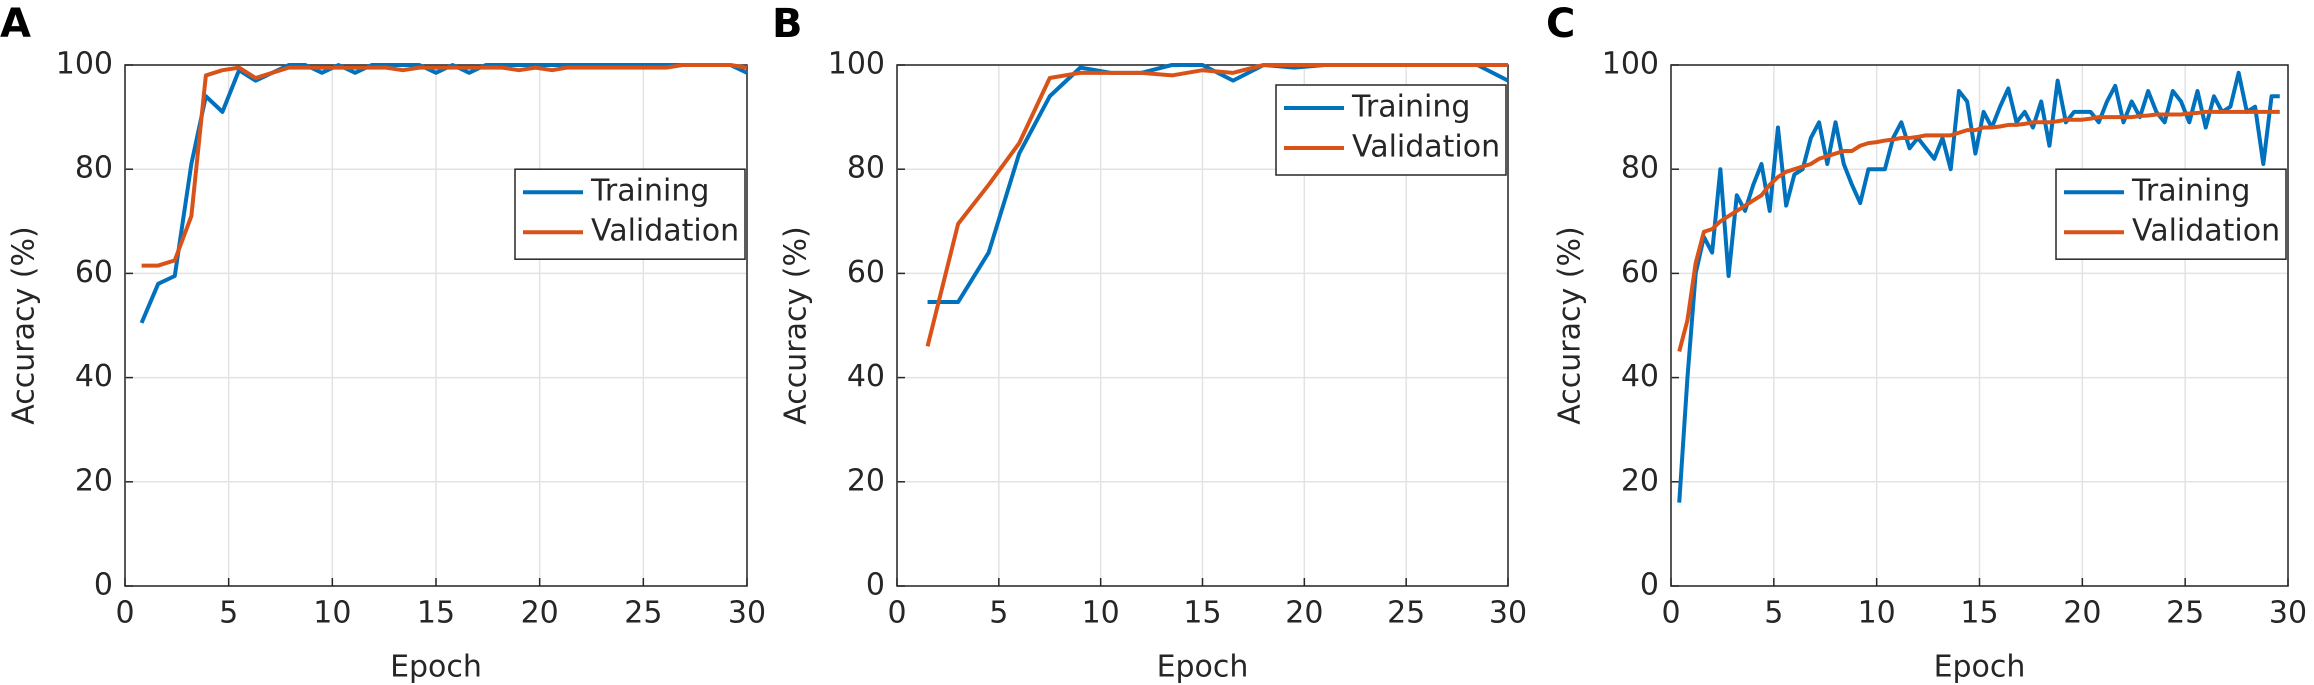 The width and height of the screenshot is (2314, 685). Describe the element at coordinates (1560, 24) in the screenshot. I see `panel-label: C` at that location.